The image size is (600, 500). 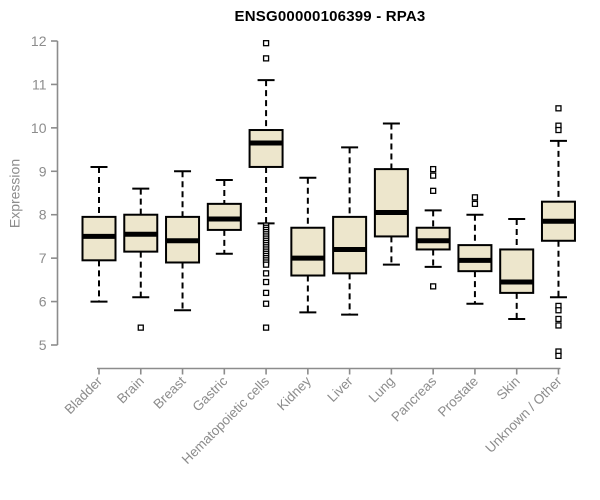 What do you see at coordinates (210, 393) in the screenshot?
I see `x-tick-label-gastric: Gastric` at bounding box center [210, 393].